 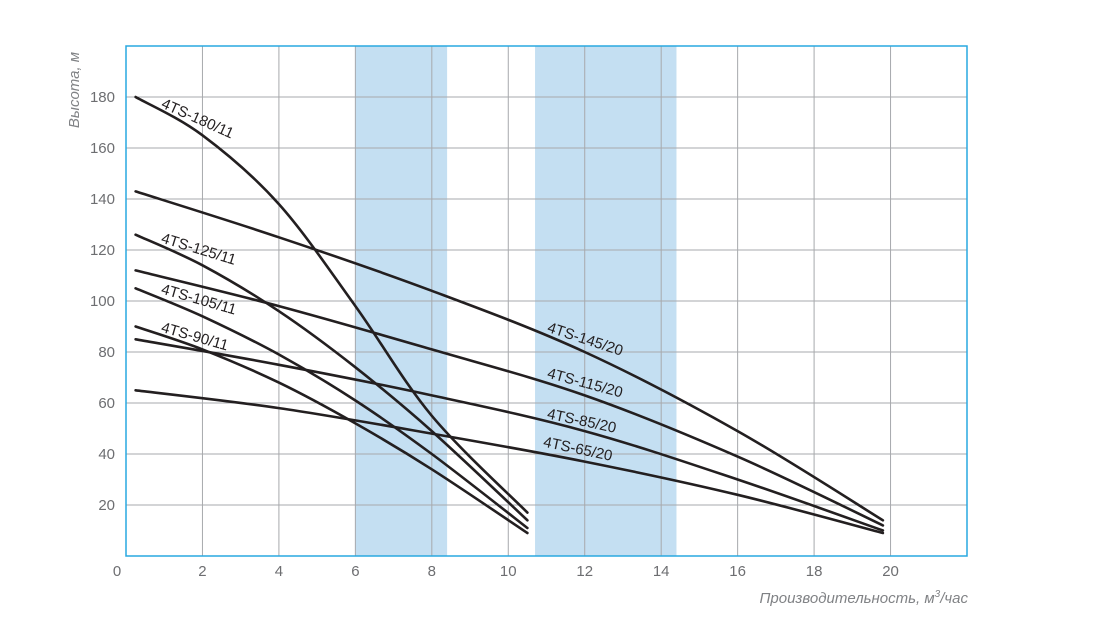 What do you see at coordinates (202, 571) in the screenshot?
I see `x-tick-label: 2` at bounding box center [202, 571].